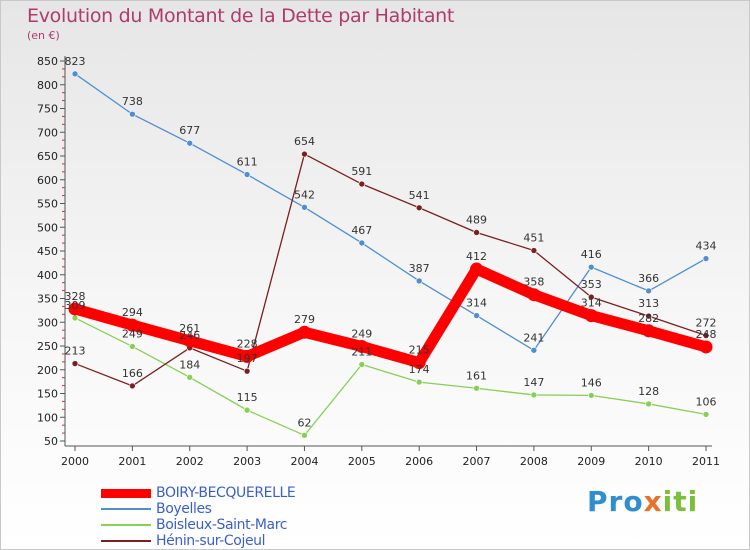 Image resolution: width=750 pixels, height=550 pixels. Describe the element at coordinates (132, 461) in the screenshot. I see `x-tick-label: 2001` at that location.